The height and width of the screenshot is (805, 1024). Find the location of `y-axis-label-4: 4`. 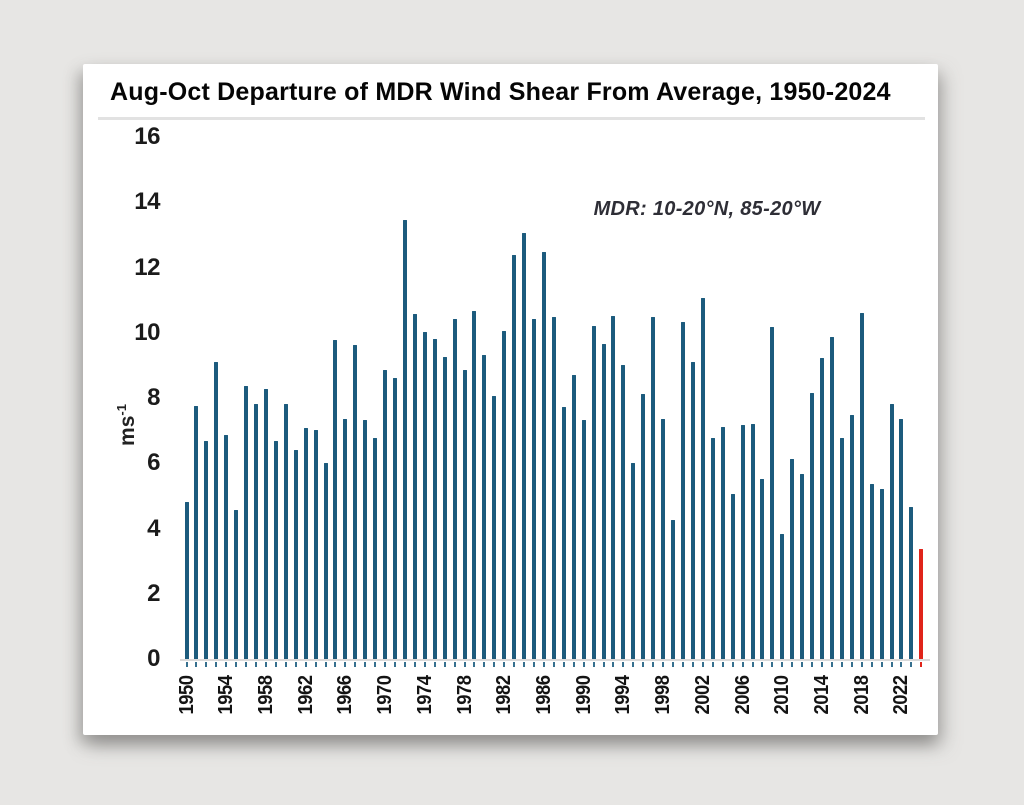

y-axis-label-4: 4 is located at coordinates (153, 528).